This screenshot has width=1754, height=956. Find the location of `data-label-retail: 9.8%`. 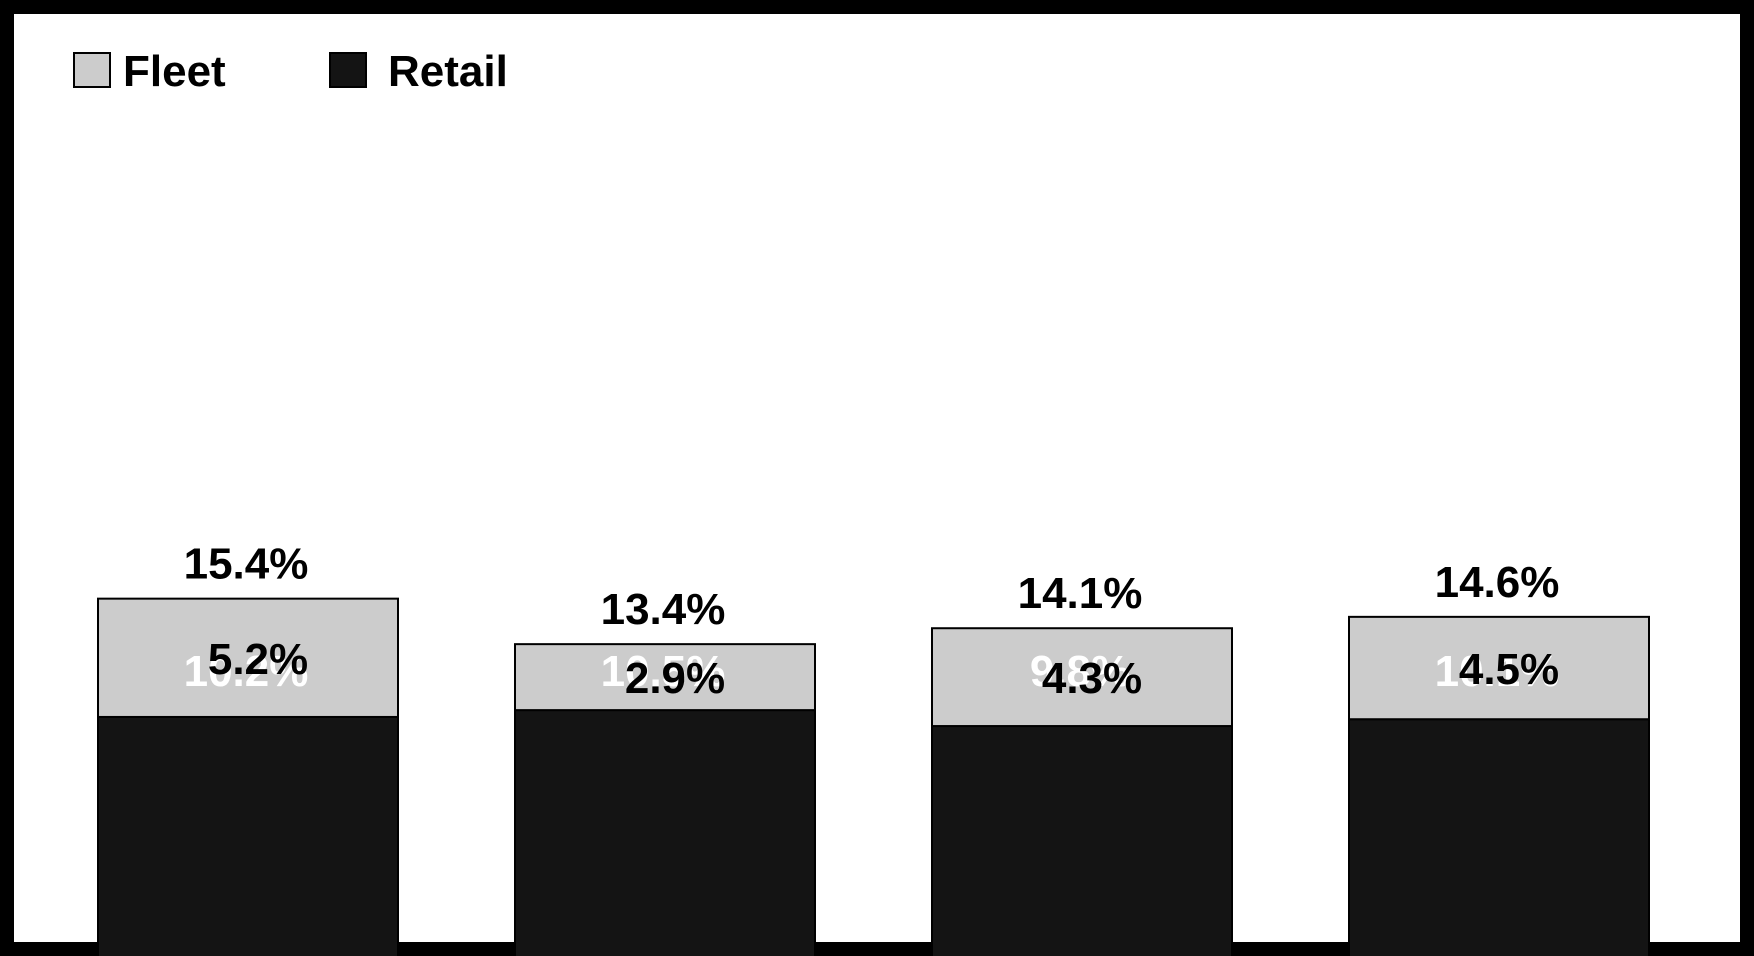

data-label-retail: 9.8% is located at coordinates (1080, 671).